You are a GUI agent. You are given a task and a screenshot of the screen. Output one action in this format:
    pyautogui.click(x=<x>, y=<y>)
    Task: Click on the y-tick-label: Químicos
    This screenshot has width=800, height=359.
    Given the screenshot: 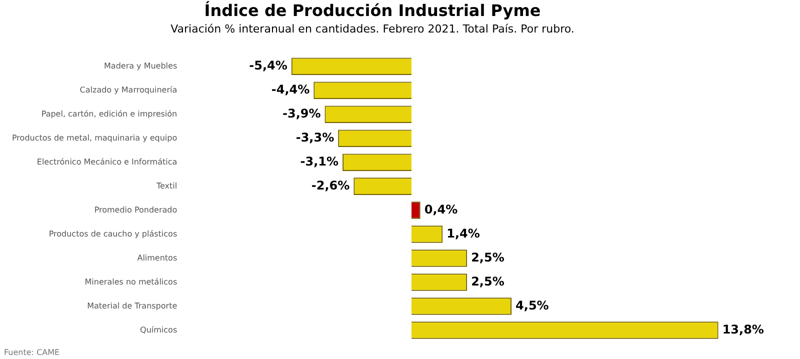 What is the action you would take?
    pyautogui.click(x=159, y=329)
    